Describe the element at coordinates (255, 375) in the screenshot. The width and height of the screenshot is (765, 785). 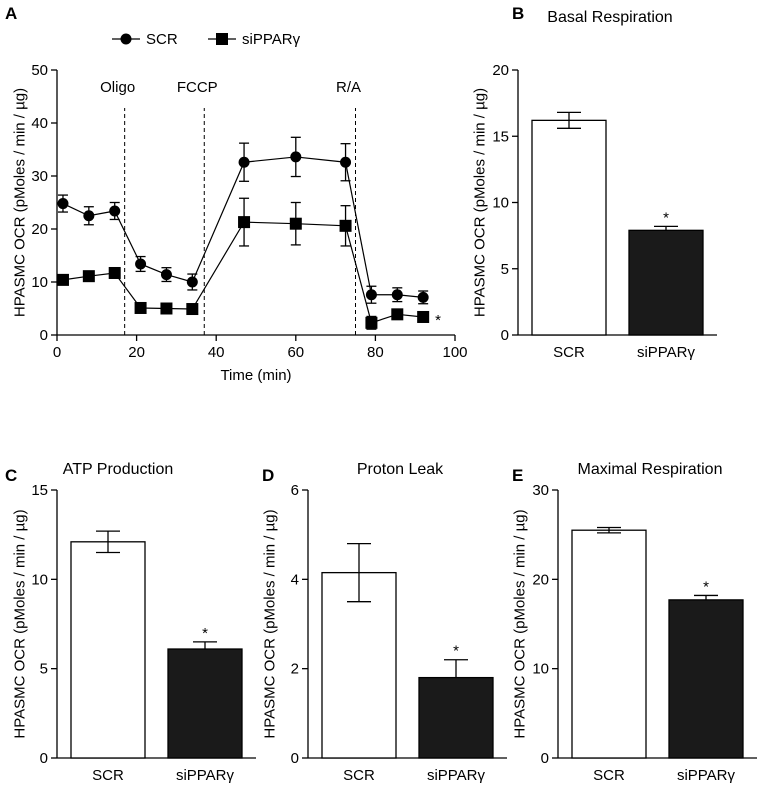
I see `x-axis-label: Time (min)` at that location.